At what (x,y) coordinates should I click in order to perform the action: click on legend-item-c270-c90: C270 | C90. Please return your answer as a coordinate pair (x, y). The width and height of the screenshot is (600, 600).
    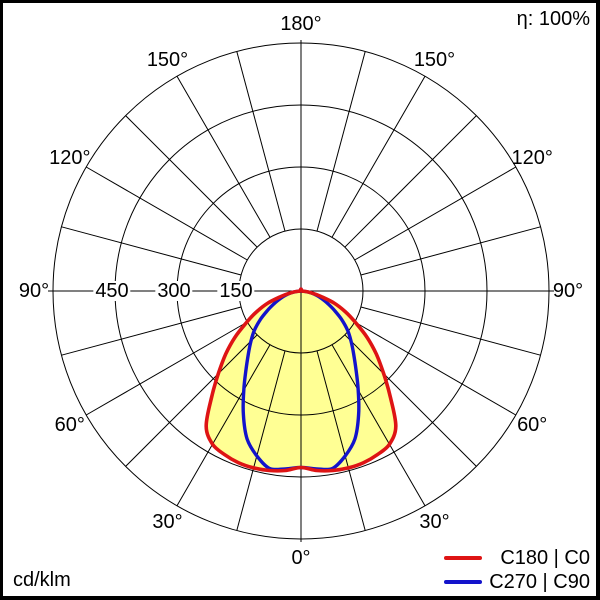
    Looking at the image, I should click on (517, 581).